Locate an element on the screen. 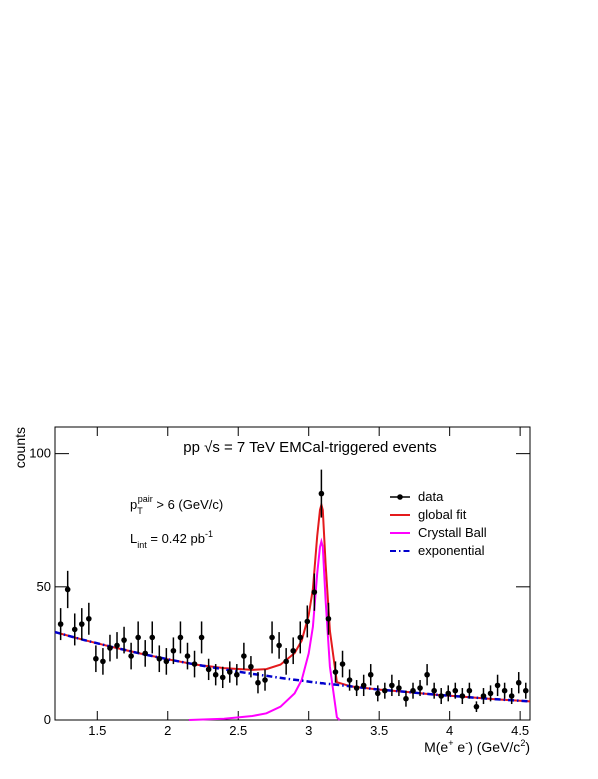 This screenshot has width=598, height=779. y-tick-label: 100 is located at coordinates (40, 453).